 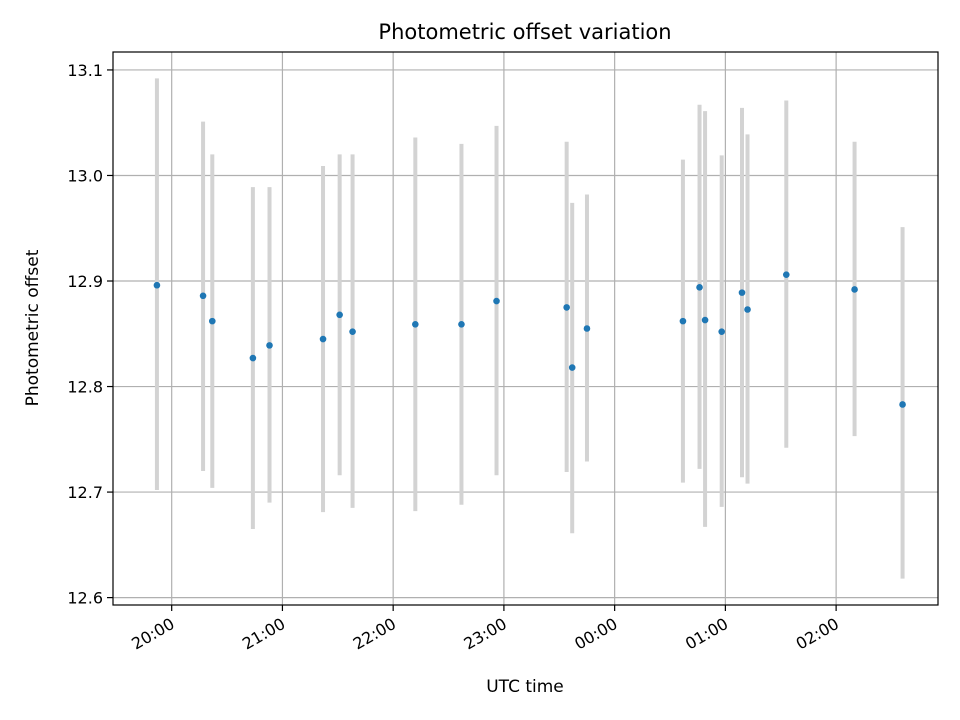 I want to click on y-axis: 12.6 12.7 12.8 12.9 13.0 13.1, so click(x=90, y=334).